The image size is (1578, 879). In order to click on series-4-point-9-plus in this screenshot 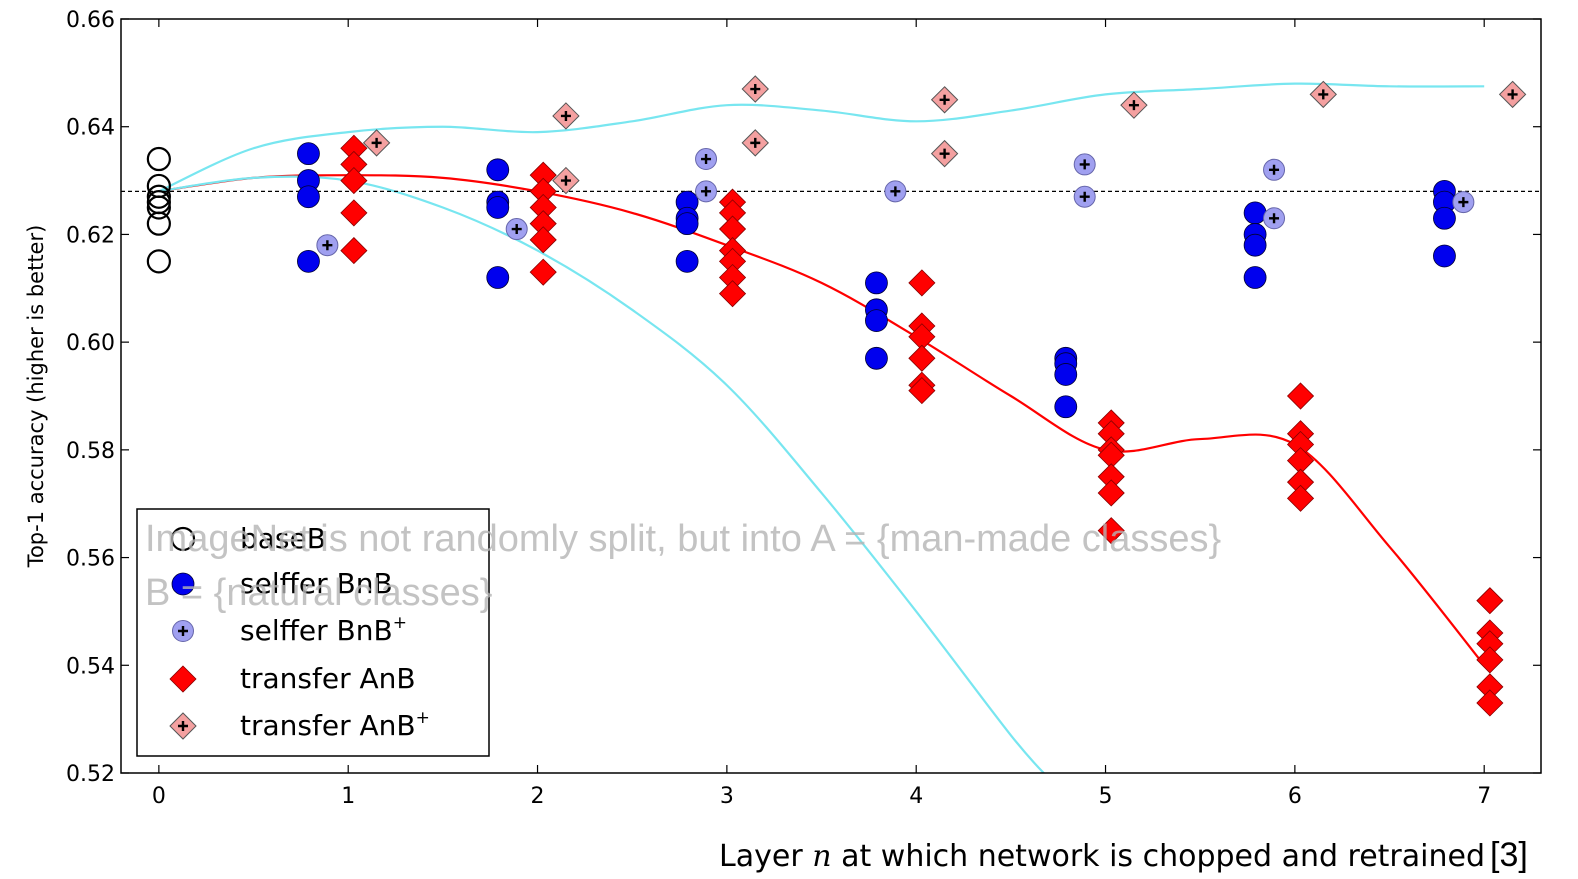, I will do `click(1512, 94)`.